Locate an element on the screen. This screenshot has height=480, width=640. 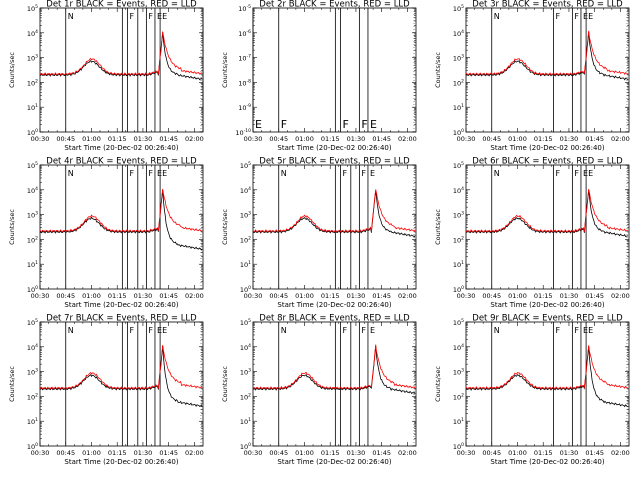
event-marker-label: N is located at coordinates (284, 330).